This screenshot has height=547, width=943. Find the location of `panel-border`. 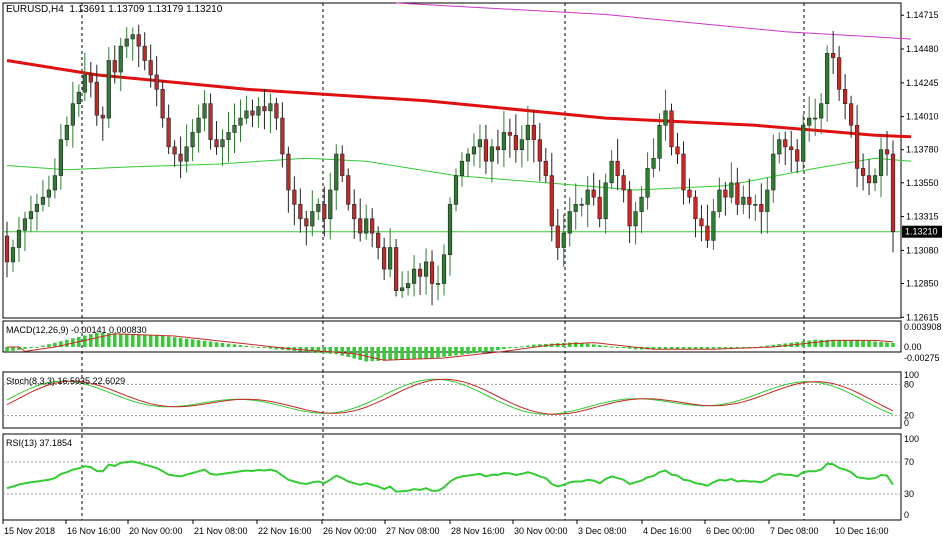

panel-border is located at coordinates (452, 400).